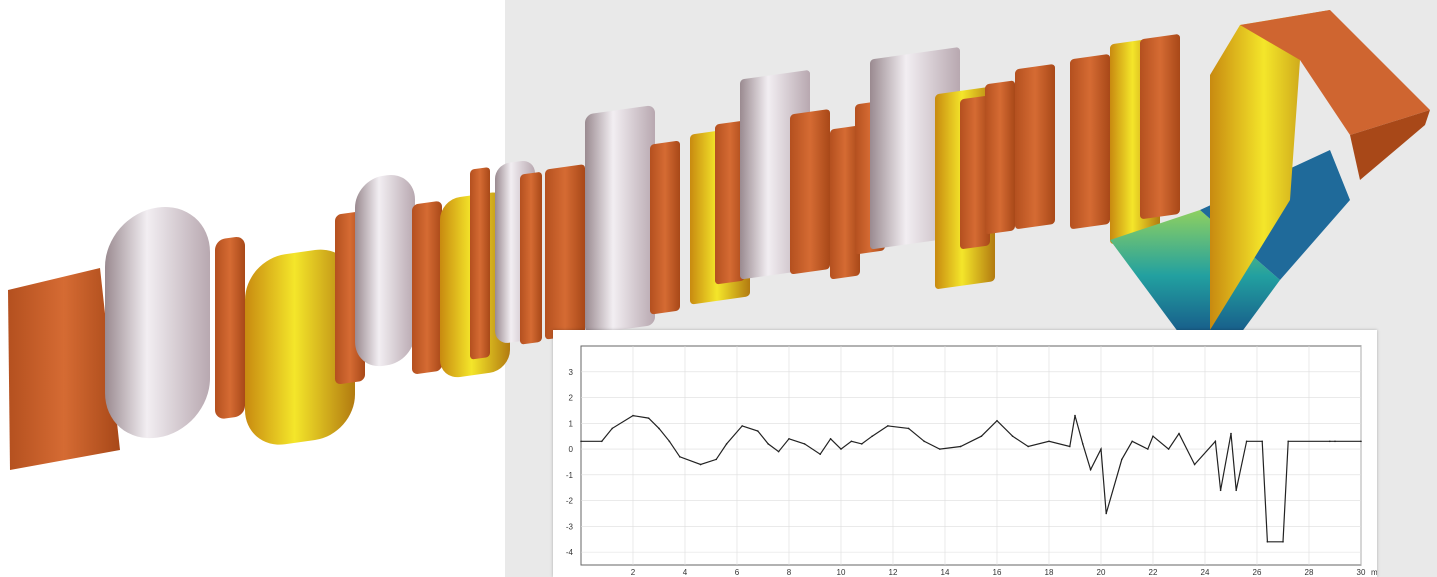 Image resolution: width=1437 pixels, height=577 pixels. Describe the element at coordinates (841, 572) in the screenshot. I see `x-tick-label: 10` at that location.